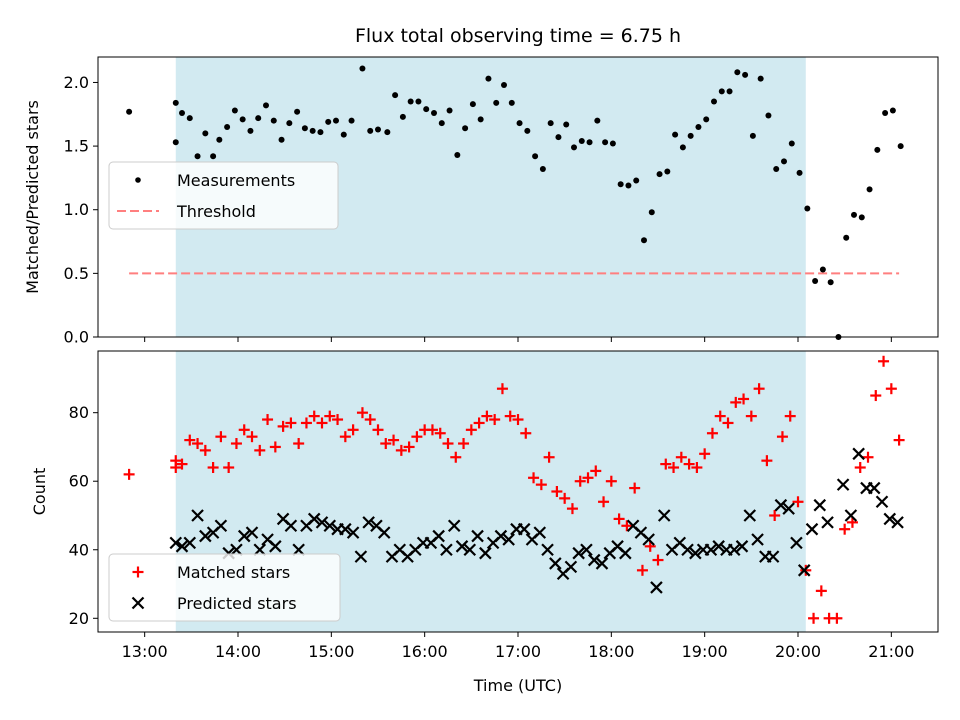  Describe the element at coordinates (518, 651) in the screenshot. I see `x-tick-label: 17:00` at that location.